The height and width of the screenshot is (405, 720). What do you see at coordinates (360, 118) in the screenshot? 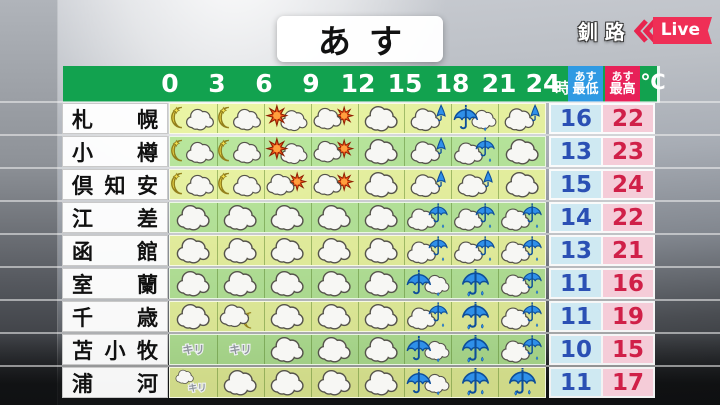
I see `table-row: 札幌 16 22` at bounding box center [360, 118].